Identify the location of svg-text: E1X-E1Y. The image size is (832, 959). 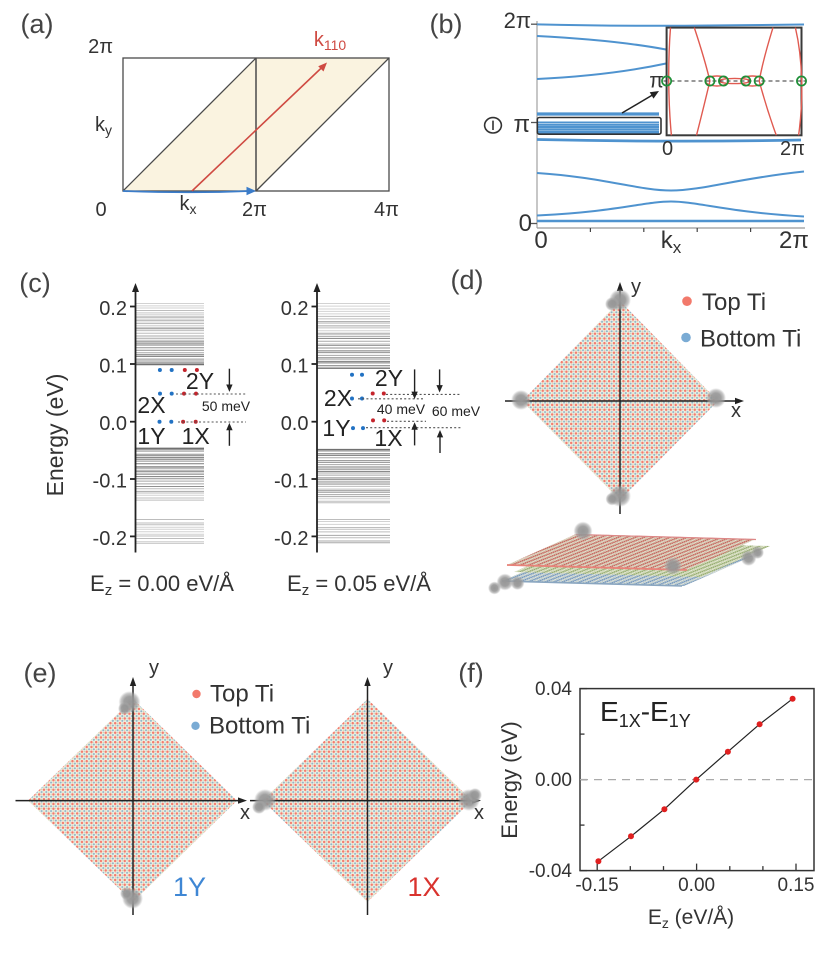
(645, 713).